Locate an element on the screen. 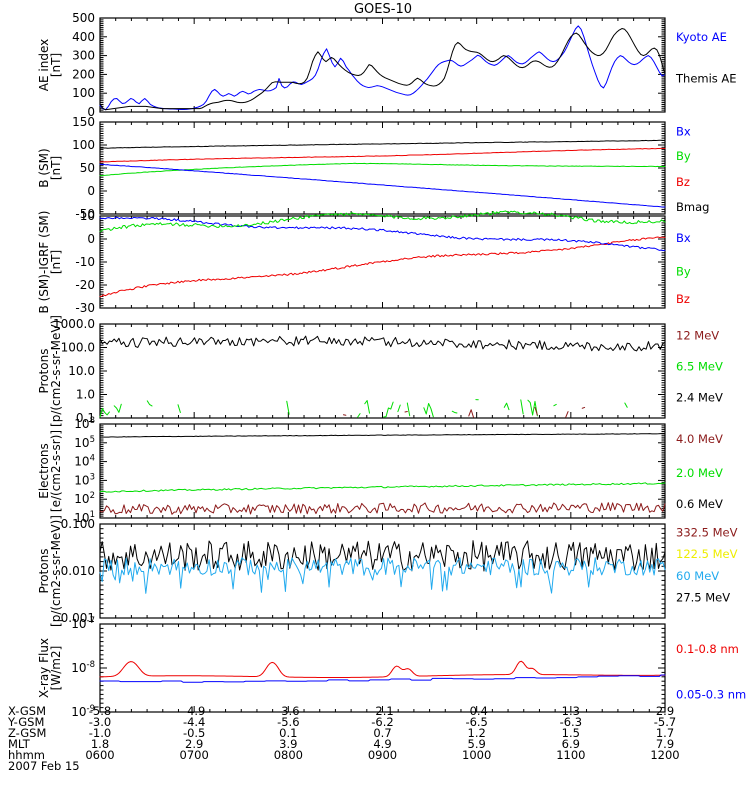  y-axis-label: AE index is located at coordinates (44, 65).